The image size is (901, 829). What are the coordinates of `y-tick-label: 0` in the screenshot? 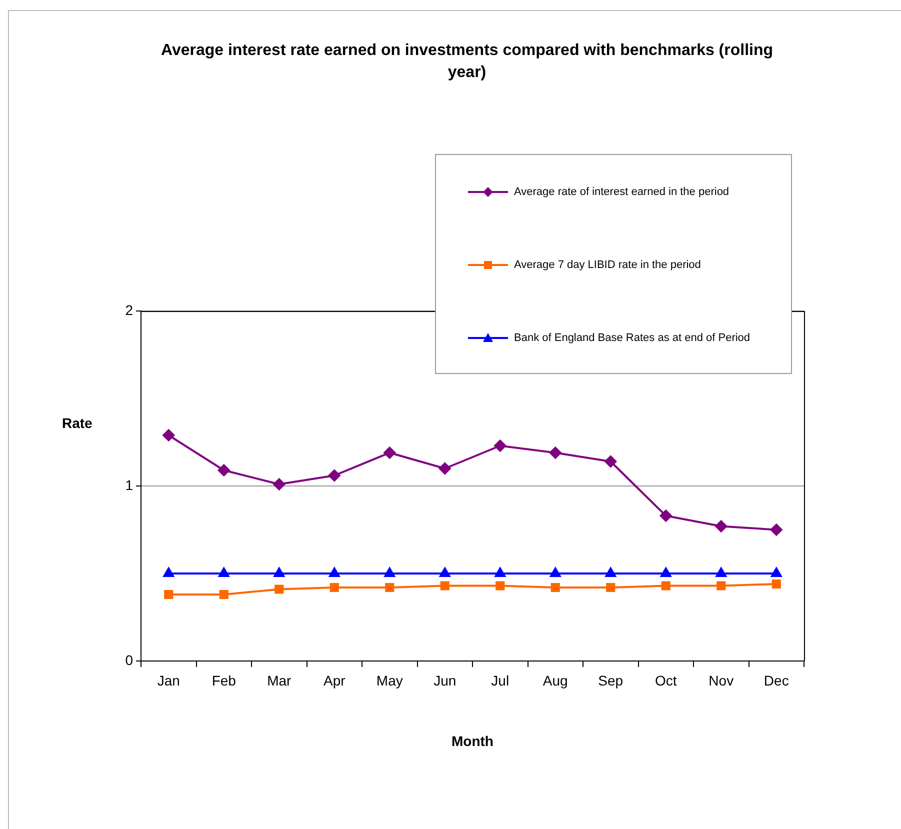 It's located at (129, 660).